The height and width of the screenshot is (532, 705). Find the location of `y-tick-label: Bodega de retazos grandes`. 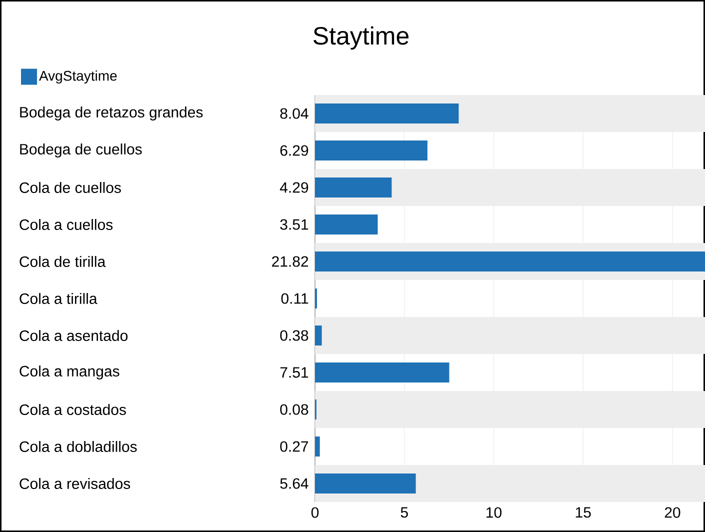

y-tick-label: Bodega de retazos grandes is located at coordinates (111, 113).